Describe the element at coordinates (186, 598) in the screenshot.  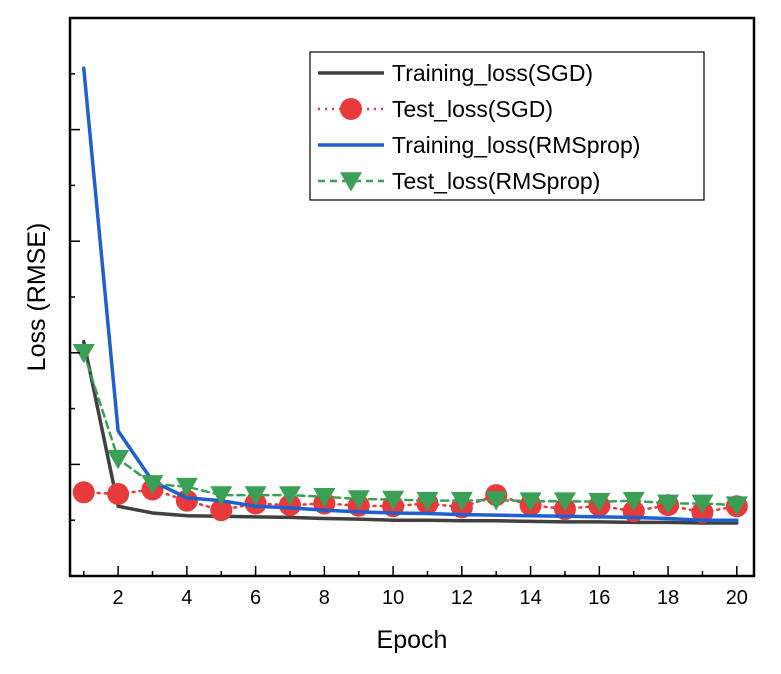
I see `x-tick-label: 4` at that location.